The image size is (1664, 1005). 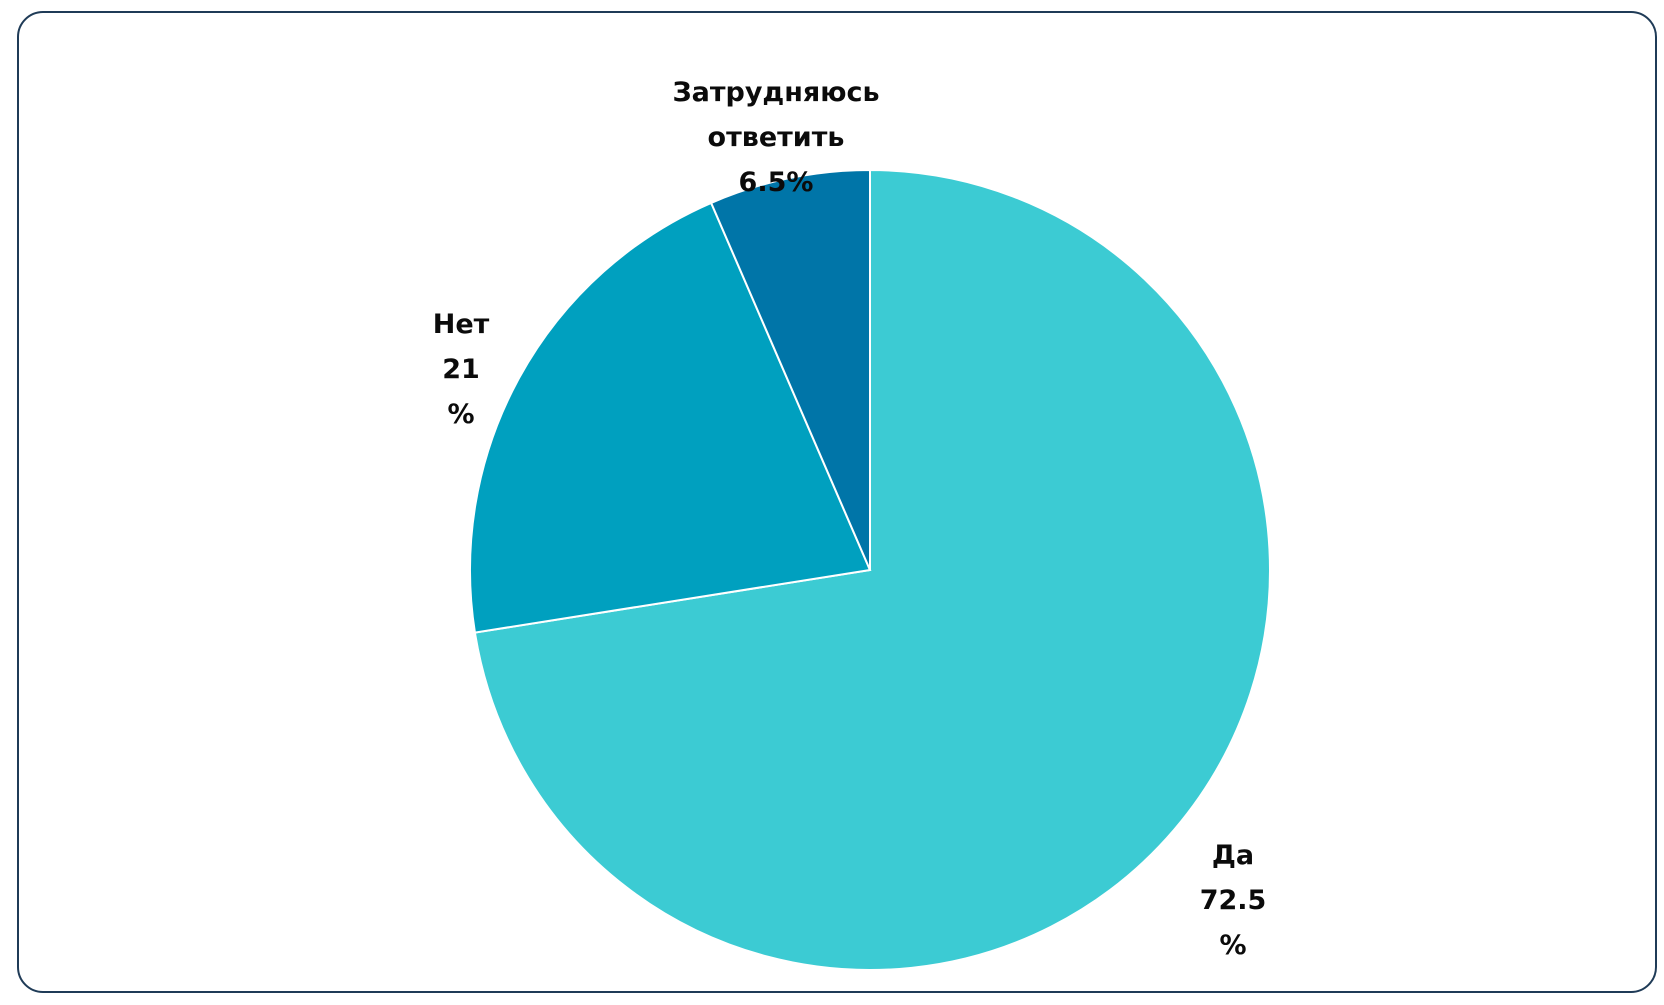 What do you see at coordinates (1233, 900) in the screenshot?
I see `slice-label-yes-value: 72.5` at bounding box center [1233, 900].